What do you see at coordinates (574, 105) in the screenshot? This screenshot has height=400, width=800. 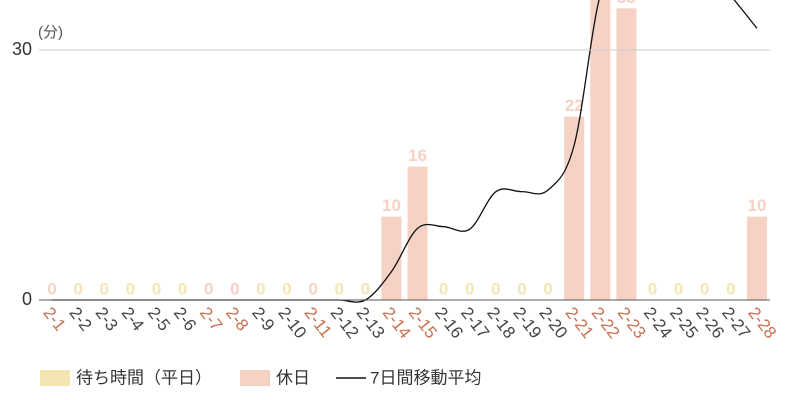 I see `data-label: 22` at bounding box center [574, 105].